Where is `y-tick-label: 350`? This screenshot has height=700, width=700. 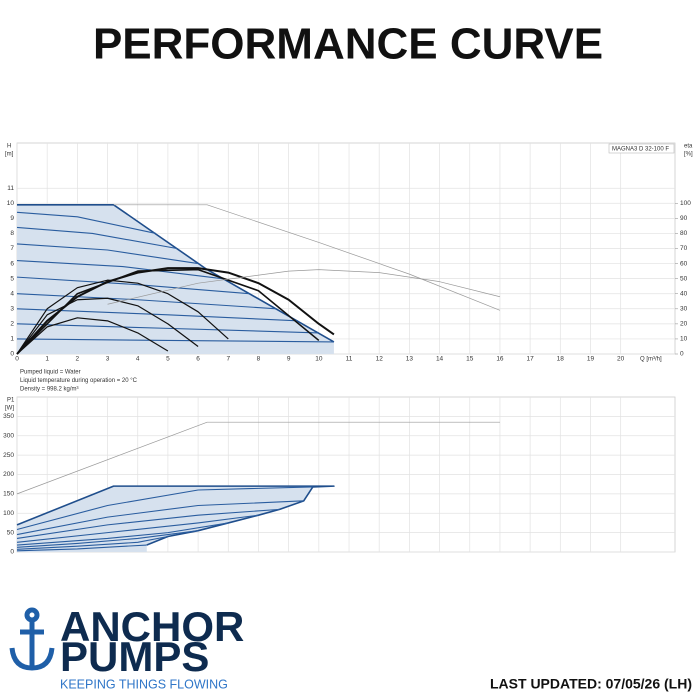
y-tick-label: 350 is located at coordinates (8, 416).